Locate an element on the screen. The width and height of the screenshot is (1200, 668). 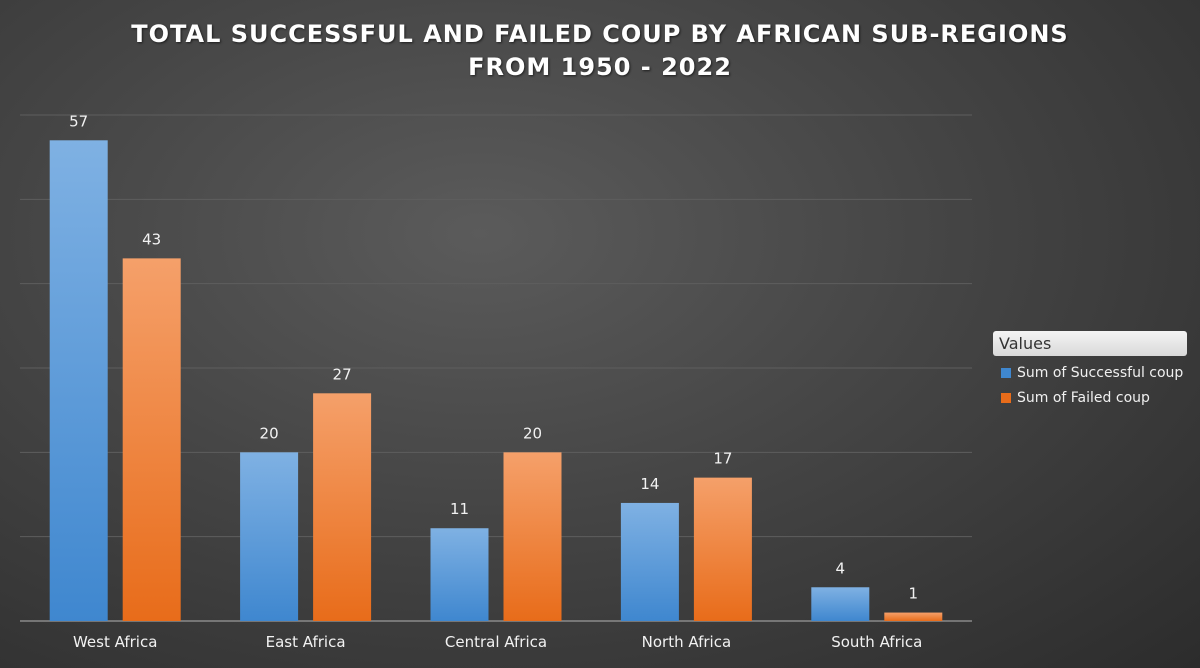
legend-swatch-failed is located at coordinates (1006, 398).